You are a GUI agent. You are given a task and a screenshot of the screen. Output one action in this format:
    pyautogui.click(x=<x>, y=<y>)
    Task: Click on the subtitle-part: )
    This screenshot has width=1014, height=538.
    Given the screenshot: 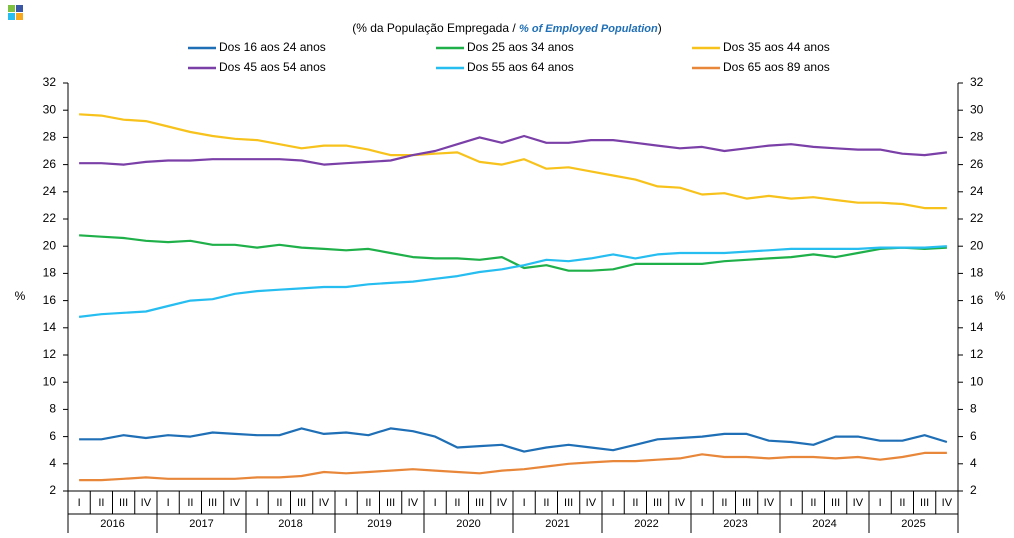 What is the action you would take?
    pyautogui.click(x=660, y=28)
    